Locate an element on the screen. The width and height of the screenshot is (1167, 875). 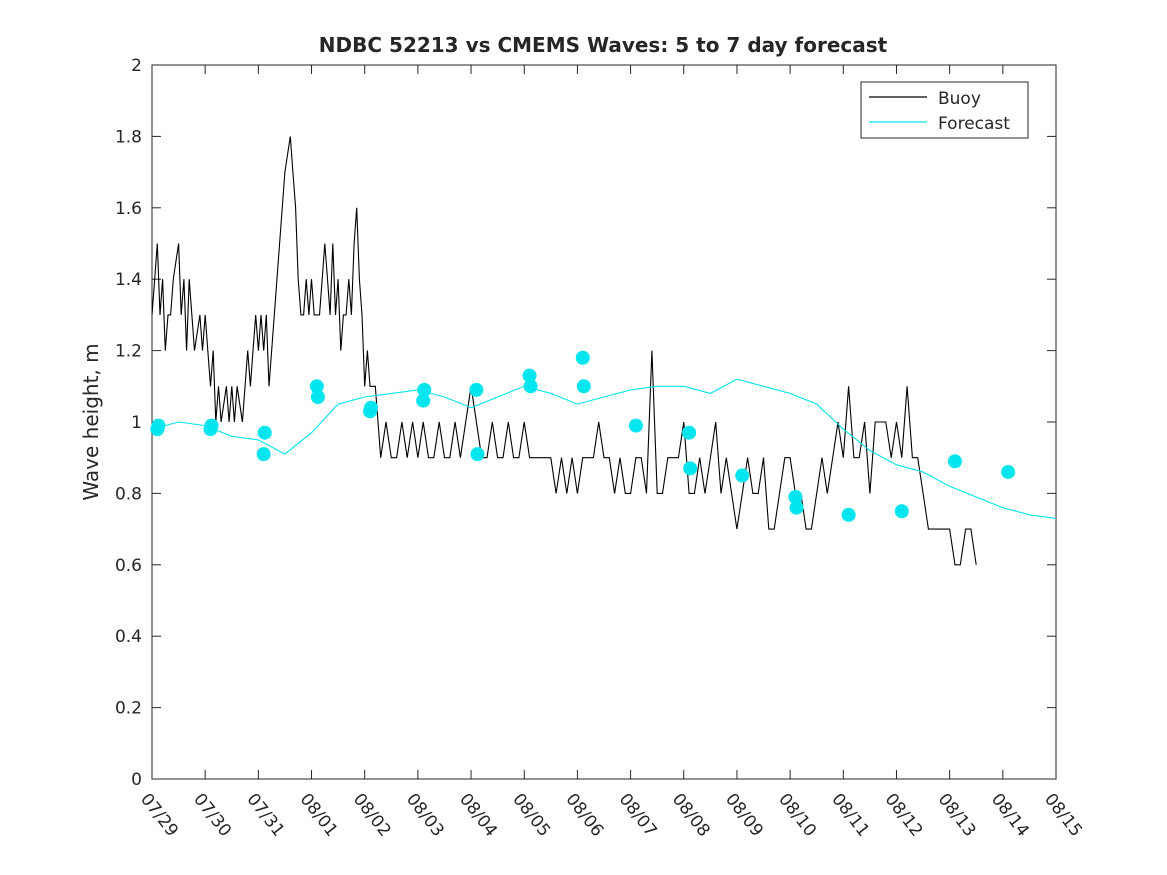
y-tick-label: 0.2 is located at coordinates (128, 709).